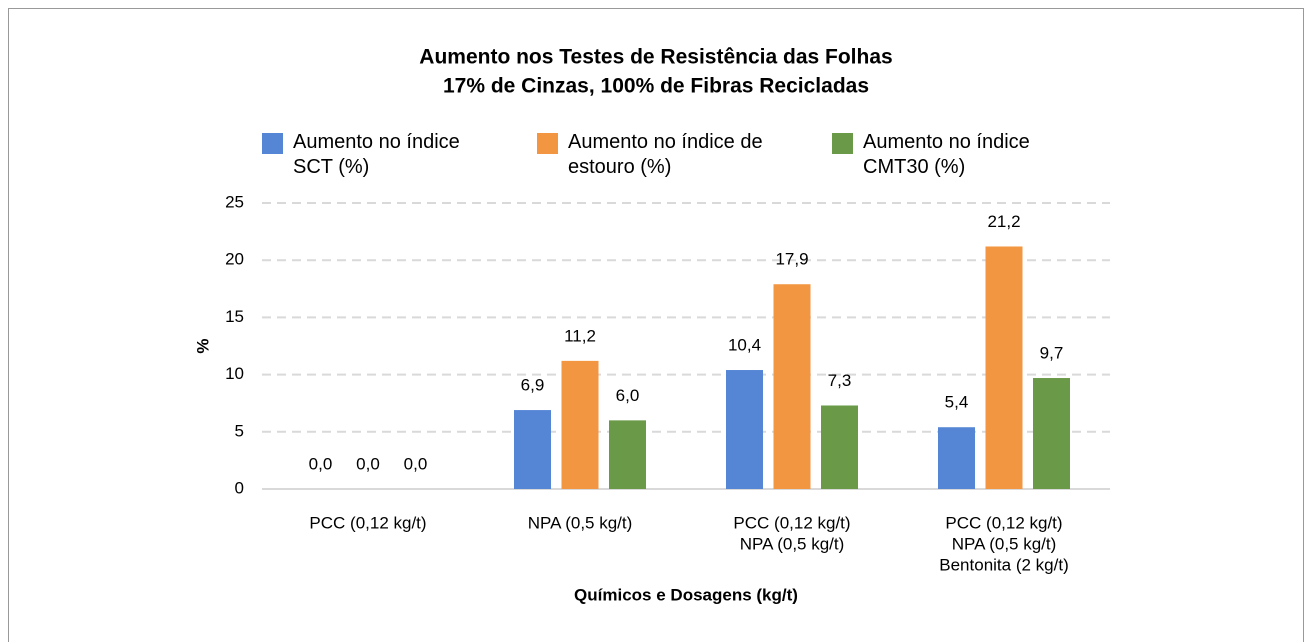 Image resolution: width=1312 pixels, height=642 pixels. Describe the element at coordinates (234, 316) in the screenshot. I see `y-tick-label: 15` at that location.